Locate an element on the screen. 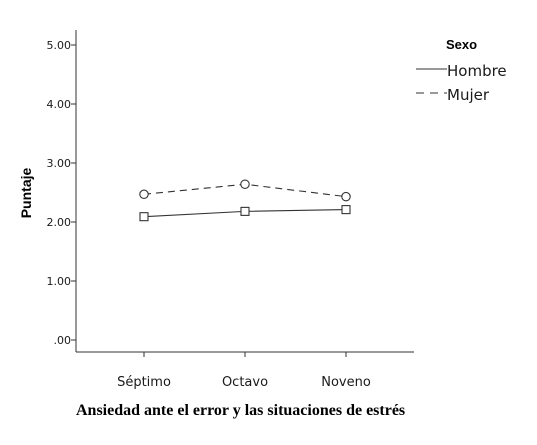 This screenshot has width=537, height=445. y-tick-label: 2.00 is located at coordinates (59, 222).